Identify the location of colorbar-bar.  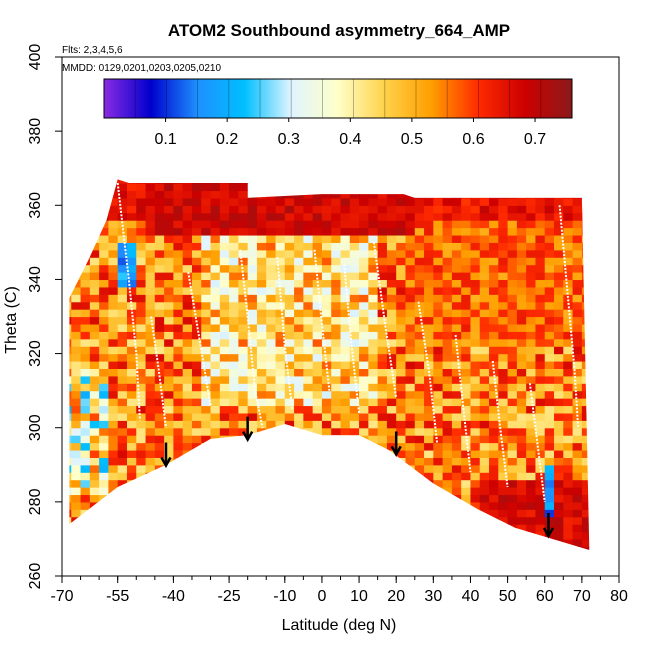
(338, 98).